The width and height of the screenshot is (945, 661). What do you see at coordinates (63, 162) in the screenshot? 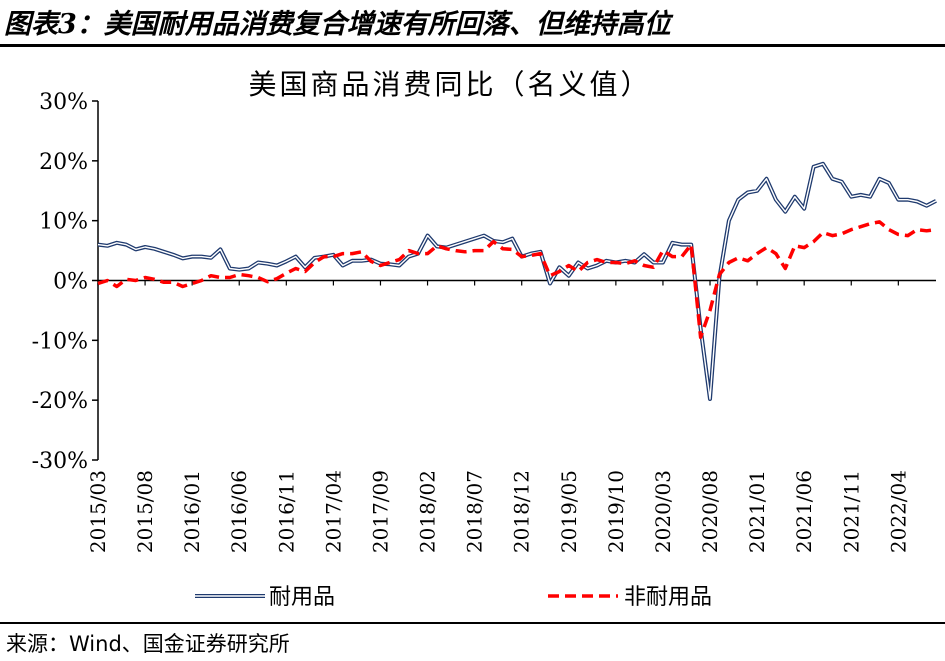
I see `y-tick-label: 20%` at bounding box center [63, 162].